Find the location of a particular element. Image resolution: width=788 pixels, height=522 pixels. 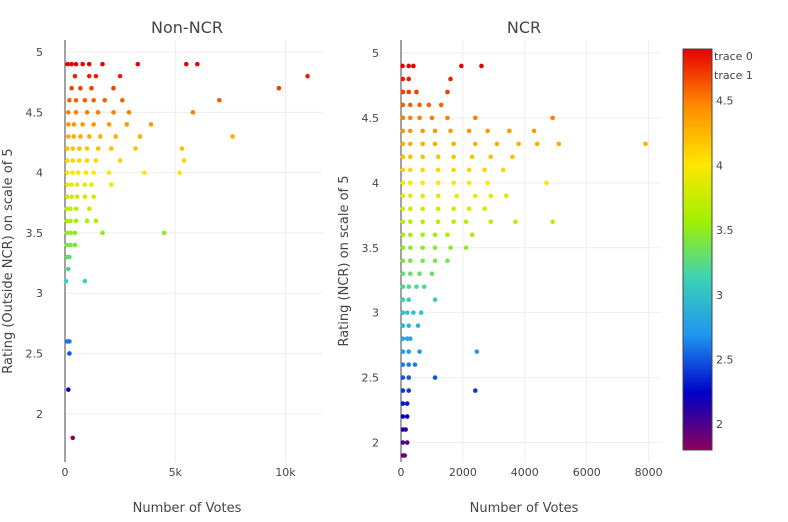

legend-entry: trace 1 is located at coordinates (733, 75).